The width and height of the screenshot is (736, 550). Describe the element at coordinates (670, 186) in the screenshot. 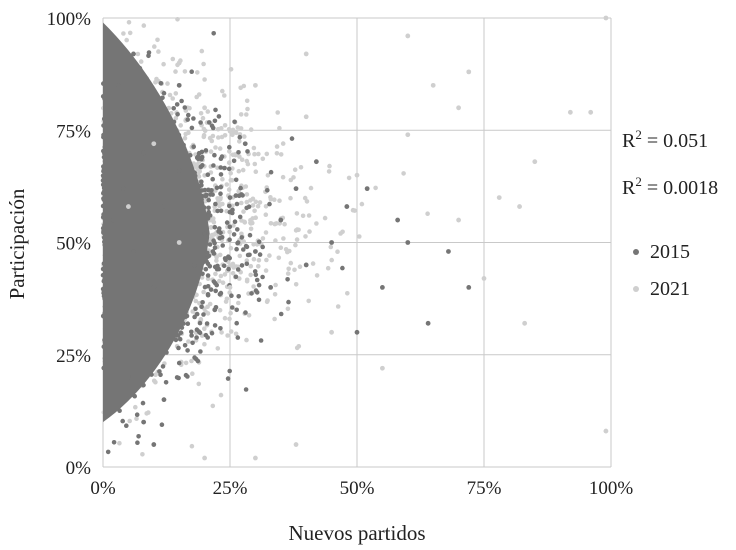

I see `r-squared-label: R2 = 0.0018` at that location.